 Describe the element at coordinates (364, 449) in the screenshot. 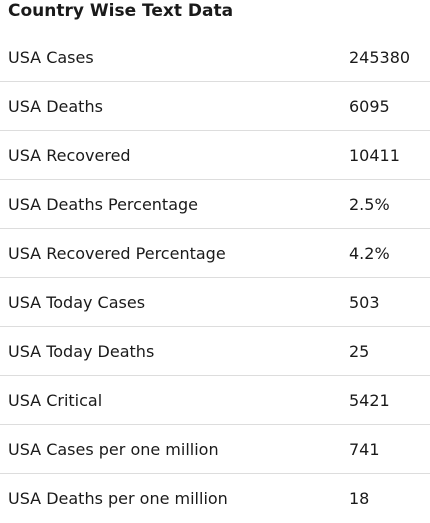

I see `row-value: 741` at that location.